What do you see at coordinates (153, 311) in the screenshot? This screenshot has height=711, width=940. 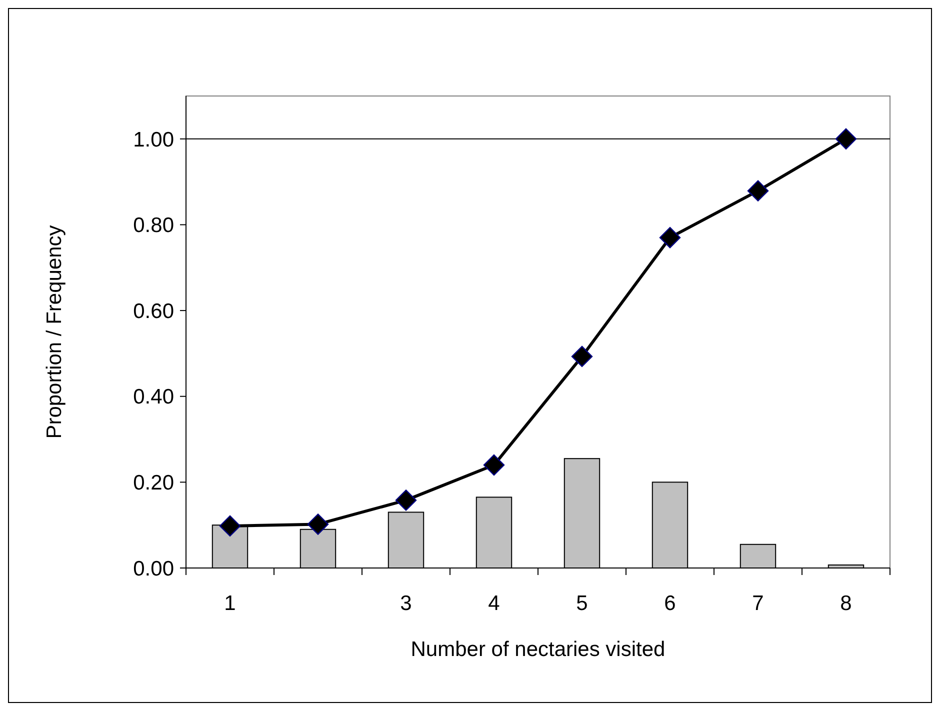 I see `y-tick-label: 0.60` at bounding box center [153, 311].